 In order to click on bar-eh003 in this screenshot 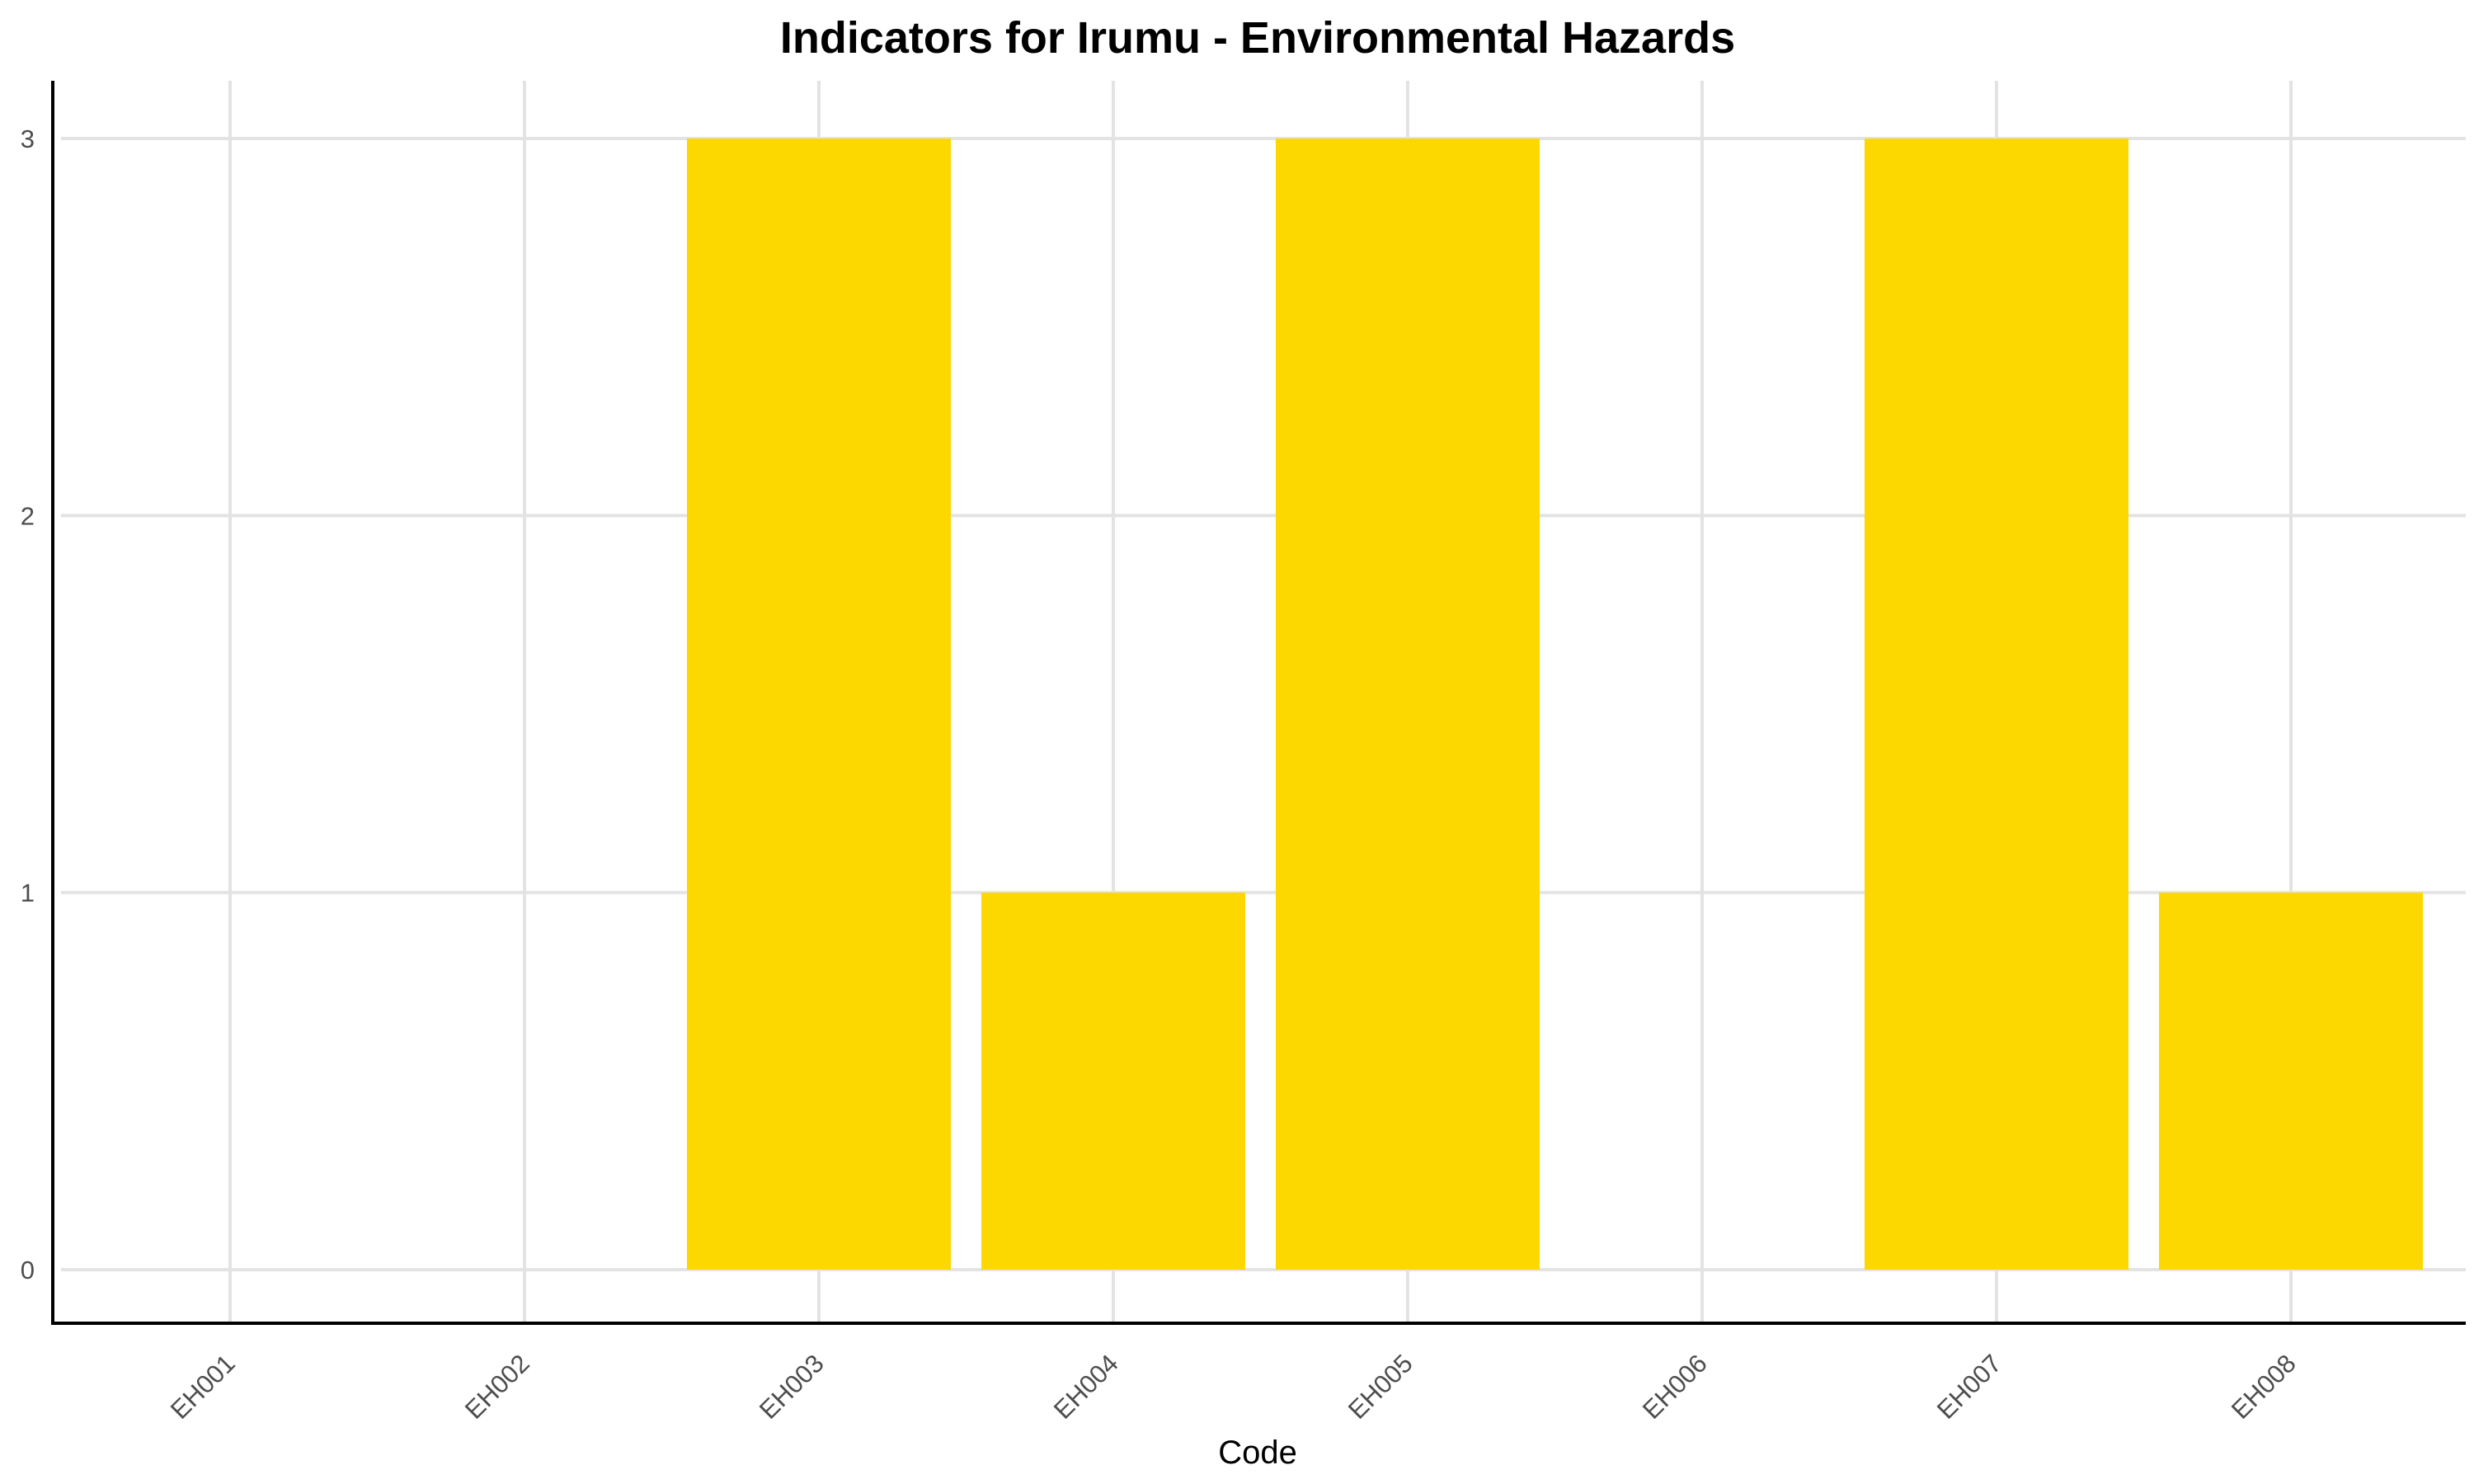, I will do `click(819, 704)`.